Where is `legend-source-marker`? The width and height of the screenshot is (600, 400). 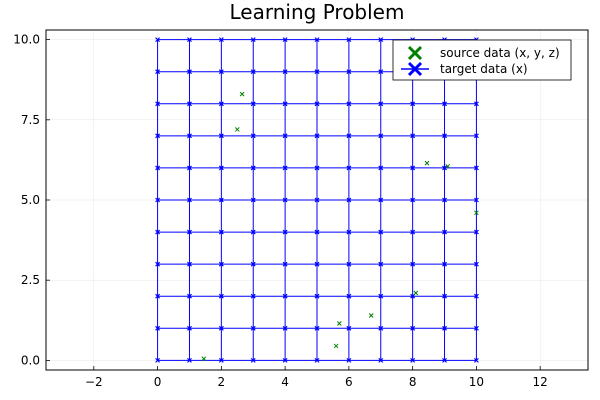
legend-source-marker is located at coordinates (415, 53).